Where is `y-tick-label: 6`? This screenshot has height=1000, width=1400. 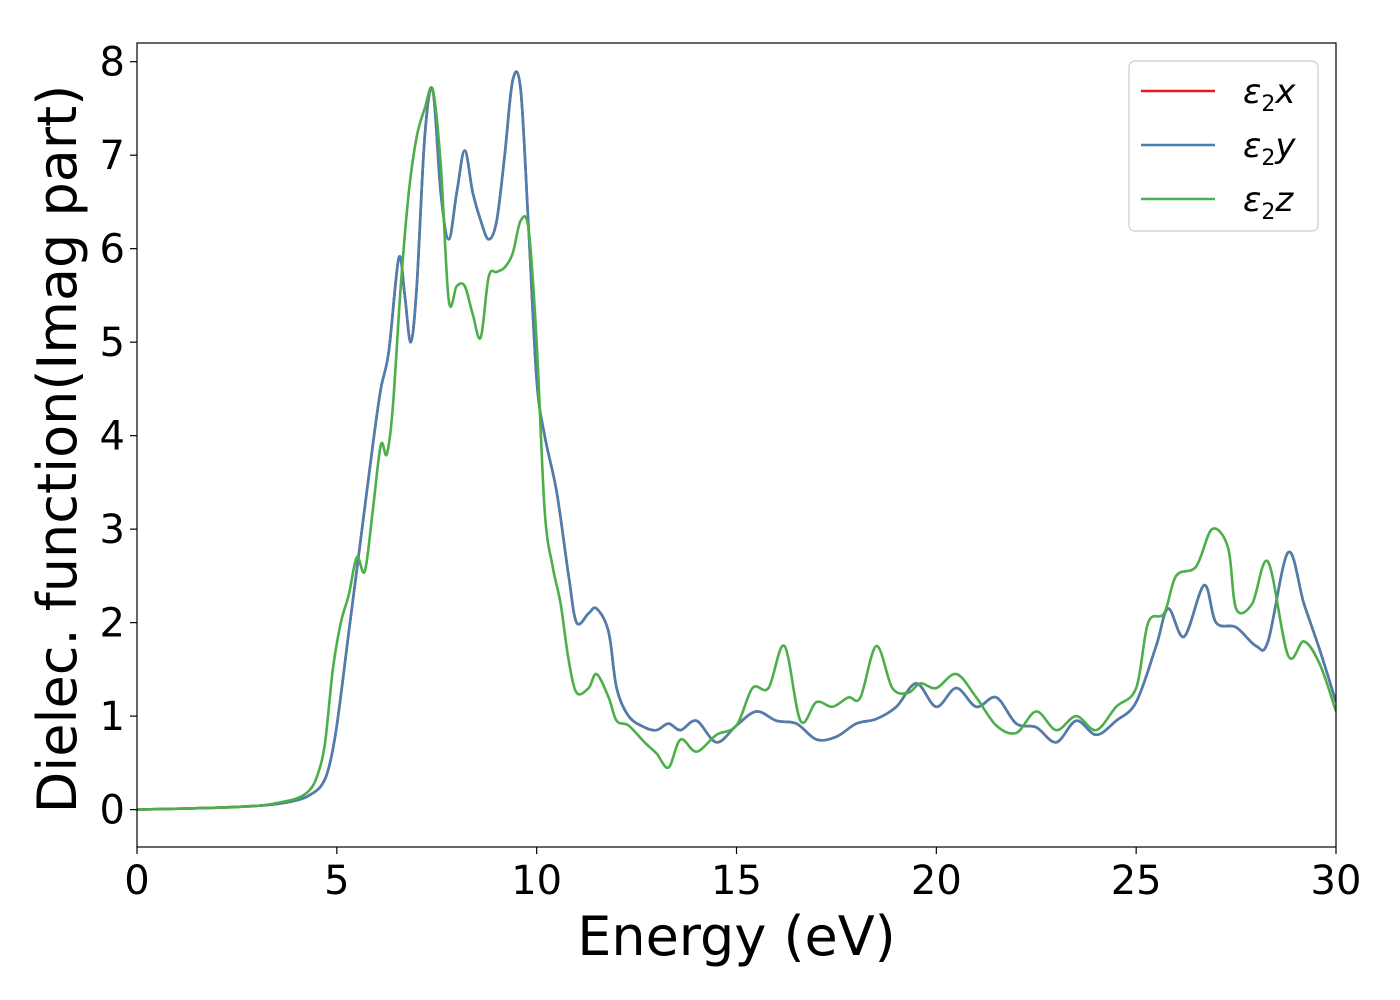 y-tick-label: 6 is located at coordinates (112, 250).